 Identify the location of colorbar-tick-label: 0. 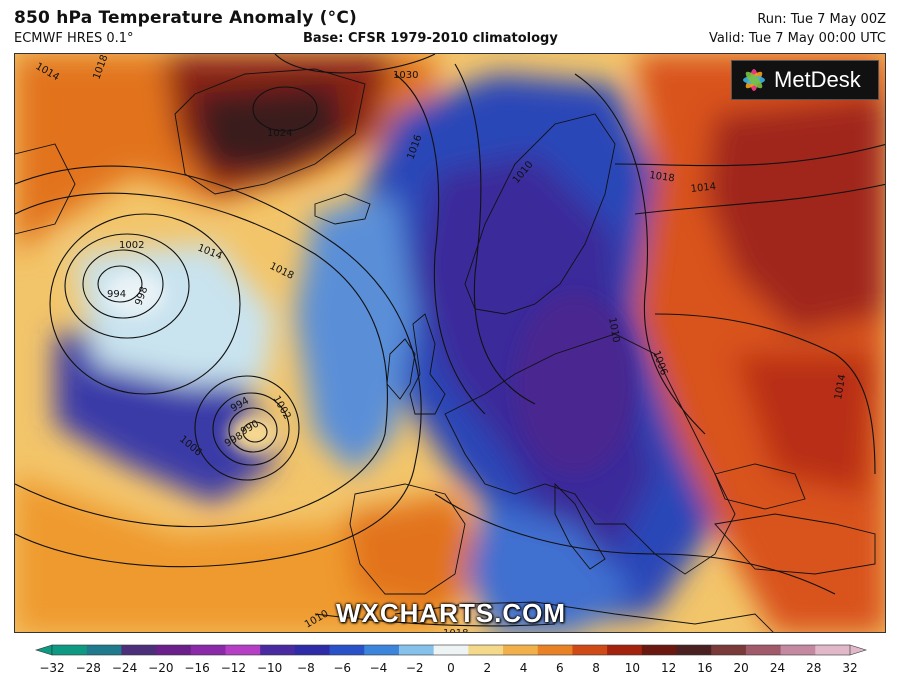
(451, 668).